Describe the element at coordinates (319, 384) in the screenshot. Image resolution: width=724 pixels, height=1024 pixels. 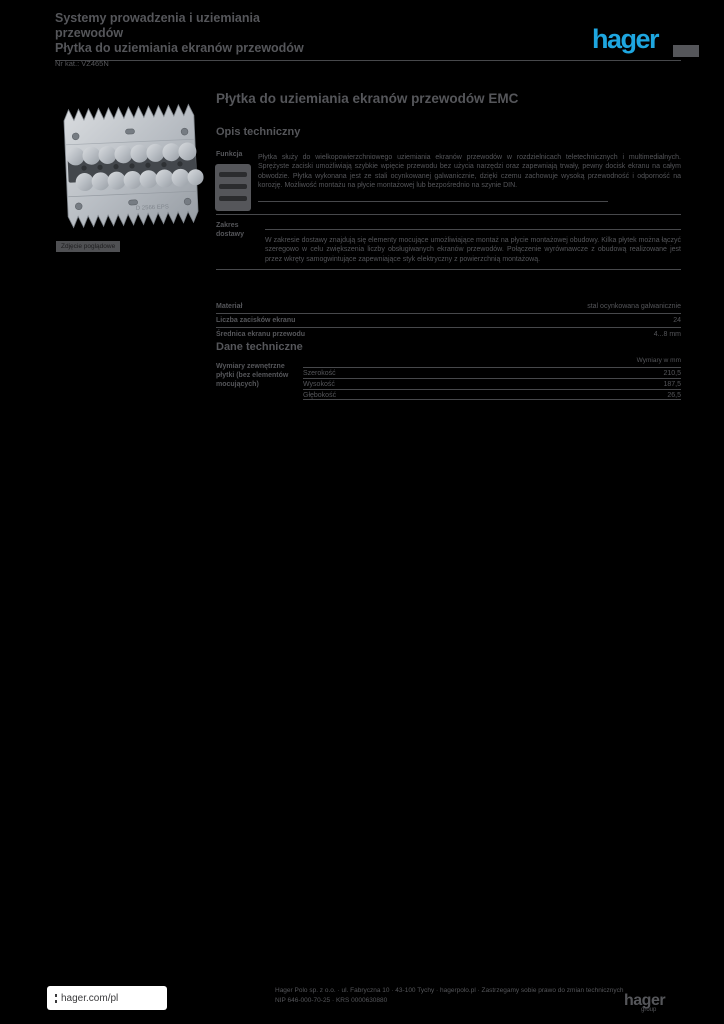
I see `dimension-row-label: Wysokość` at that location.